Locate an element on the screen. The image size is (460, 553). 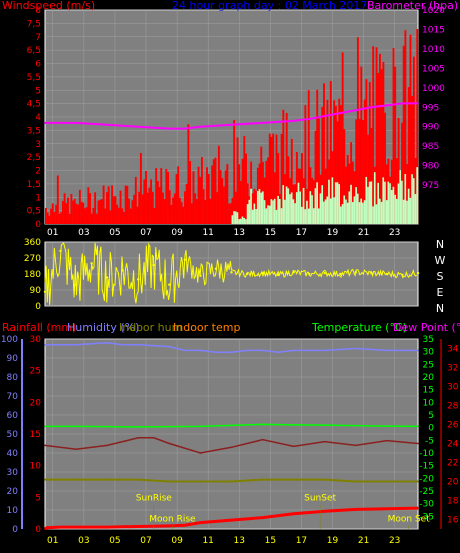
barometer-point is located at coordinates (340, 113).